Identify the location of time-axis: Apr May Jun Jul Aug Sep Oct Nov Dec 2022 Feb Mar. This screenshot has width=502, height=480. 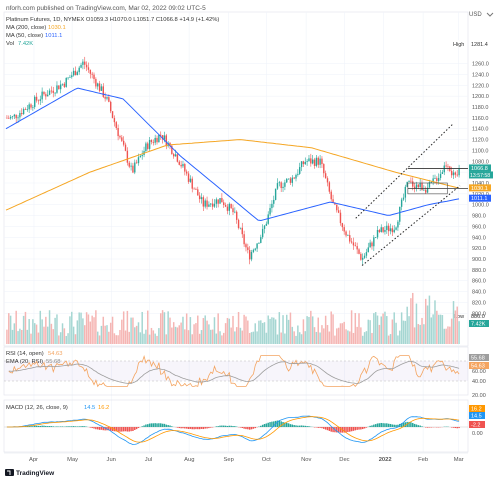
(246, 460).